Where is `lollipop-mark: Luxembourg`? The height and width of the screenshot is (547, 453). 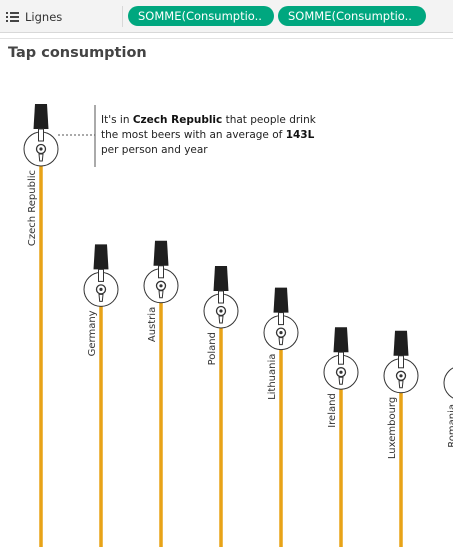 lollipop-mark: Luxembourg is located at coordinates (401, 438).